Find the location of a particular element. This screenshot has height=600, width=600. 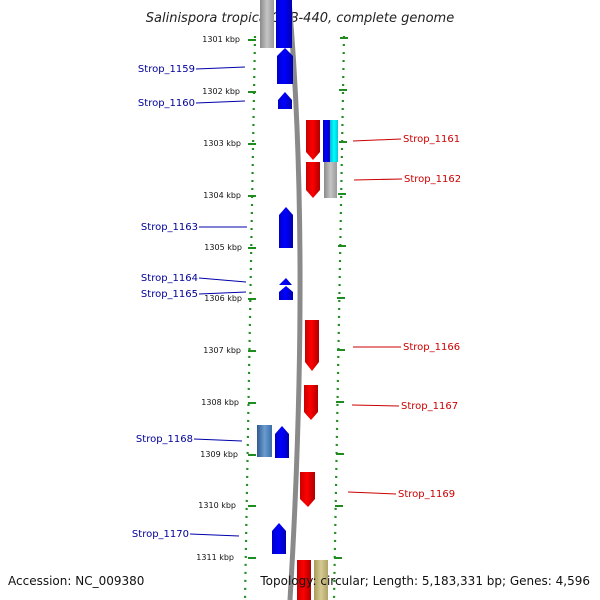

tick-label: 1307 kbp is located at coordinates (222, 350).